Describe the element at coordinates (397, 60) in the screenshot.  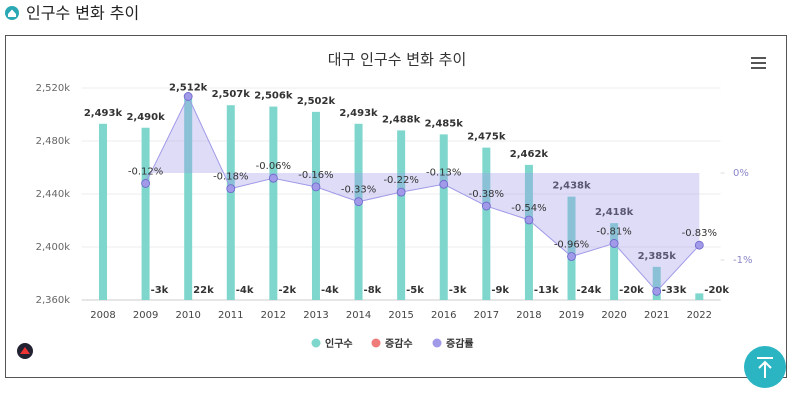
I see `chart-title: 대구 인구수 변화 추이` at that location.